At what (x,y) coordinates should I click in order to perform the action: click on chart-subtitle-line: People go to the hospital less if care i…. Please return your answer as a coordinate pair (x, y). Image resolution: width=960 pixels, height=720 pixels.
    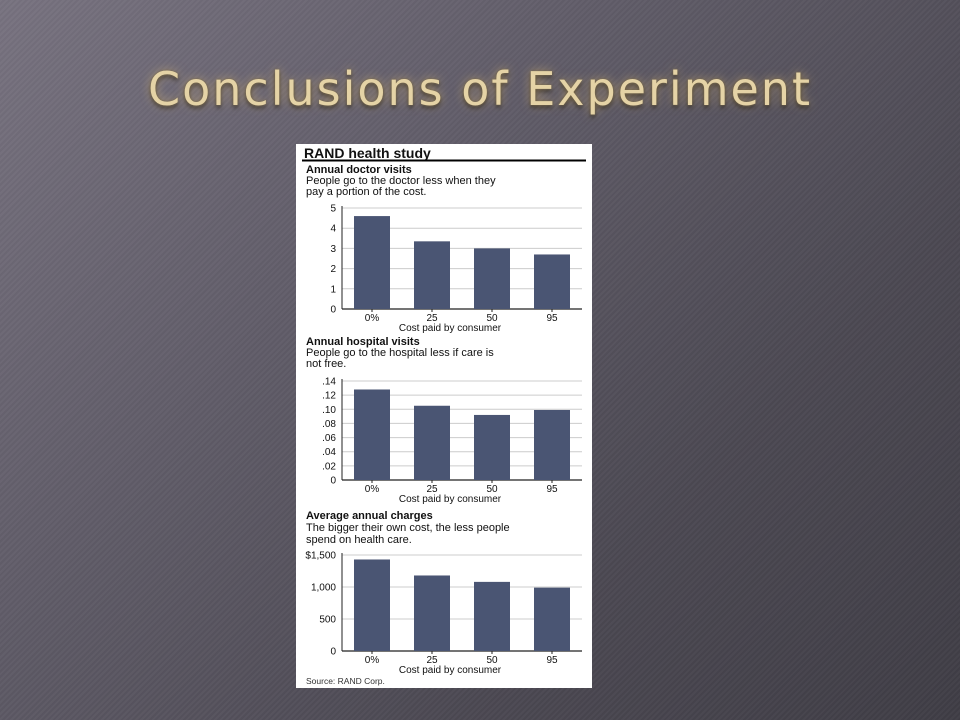
    Looking at the image, I should click on (400, 353).